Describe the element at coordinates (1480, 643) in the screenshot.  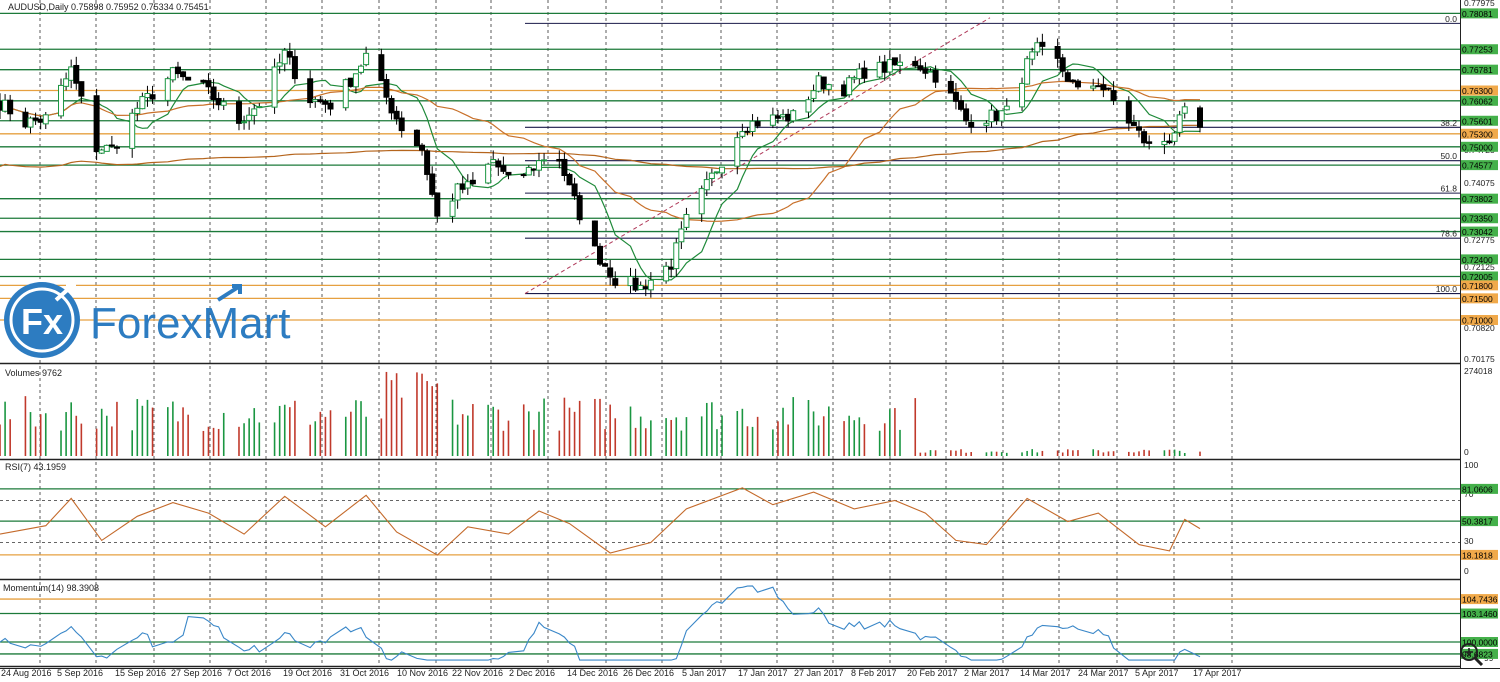
I see `price-label-text: 100.0000` at that location.